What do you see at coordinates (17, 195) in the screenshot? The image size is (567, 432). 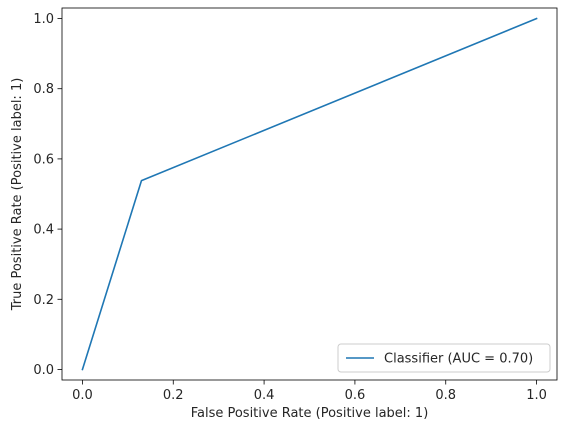 I see `y-axis-label: True Positive Rate (Positive label: 1)` at bounding box center [17, 195].